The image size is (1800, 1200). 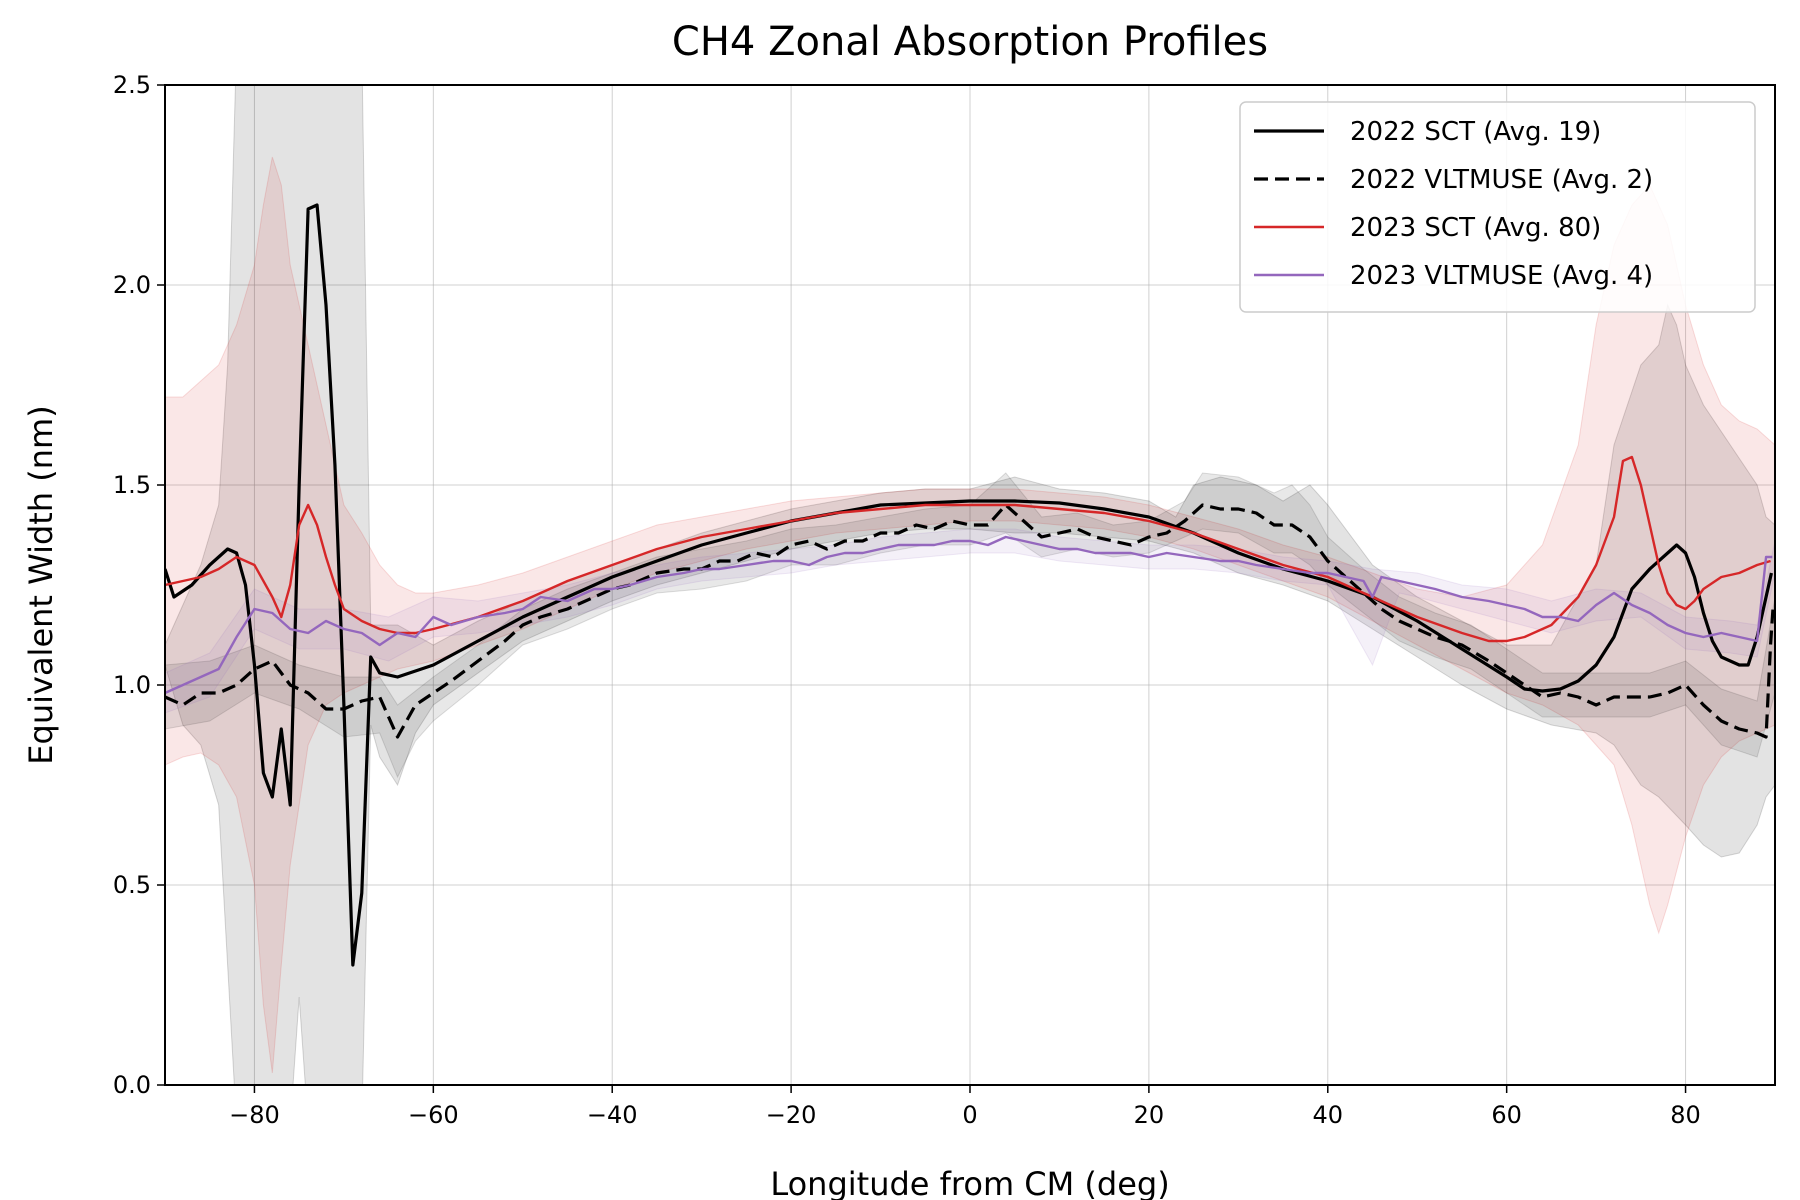 What do you see at coordinates (970, 42) in the screenshot?
I see `chart-title: CH4 Zonal Absorption Profiles` at bounding box center [970, 42].